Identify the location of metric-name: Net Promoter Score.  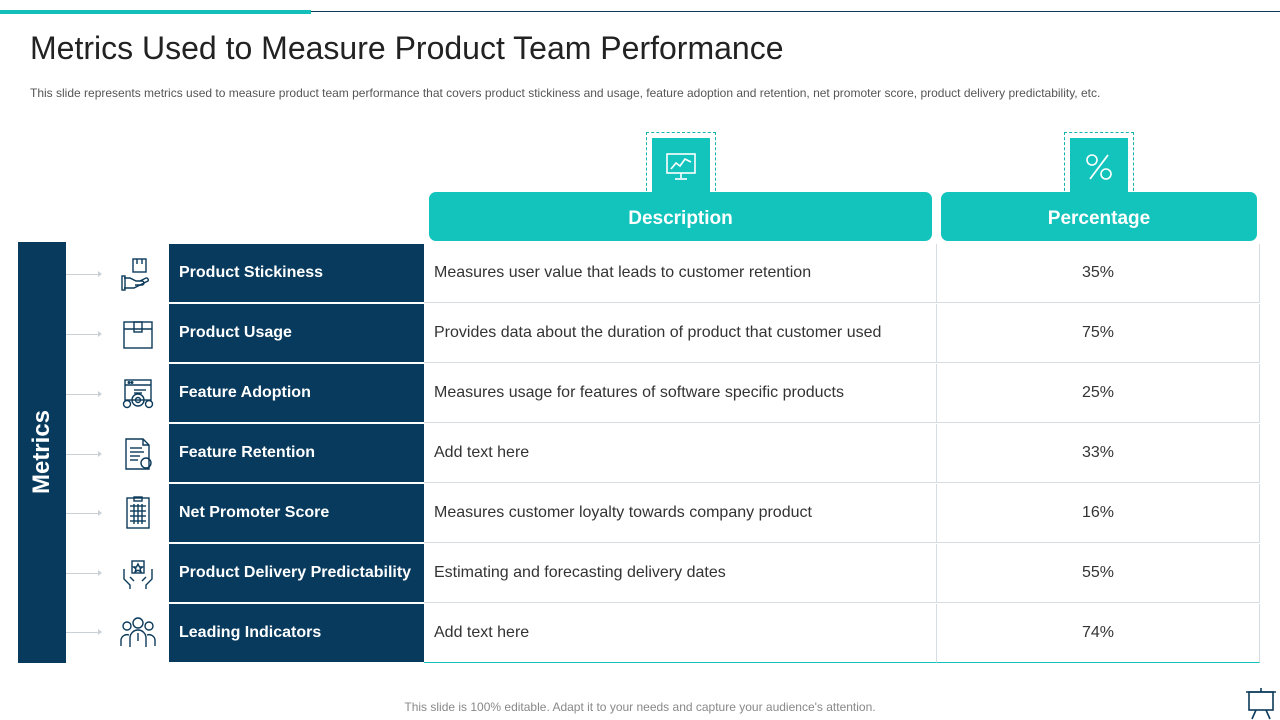
(296, 513).